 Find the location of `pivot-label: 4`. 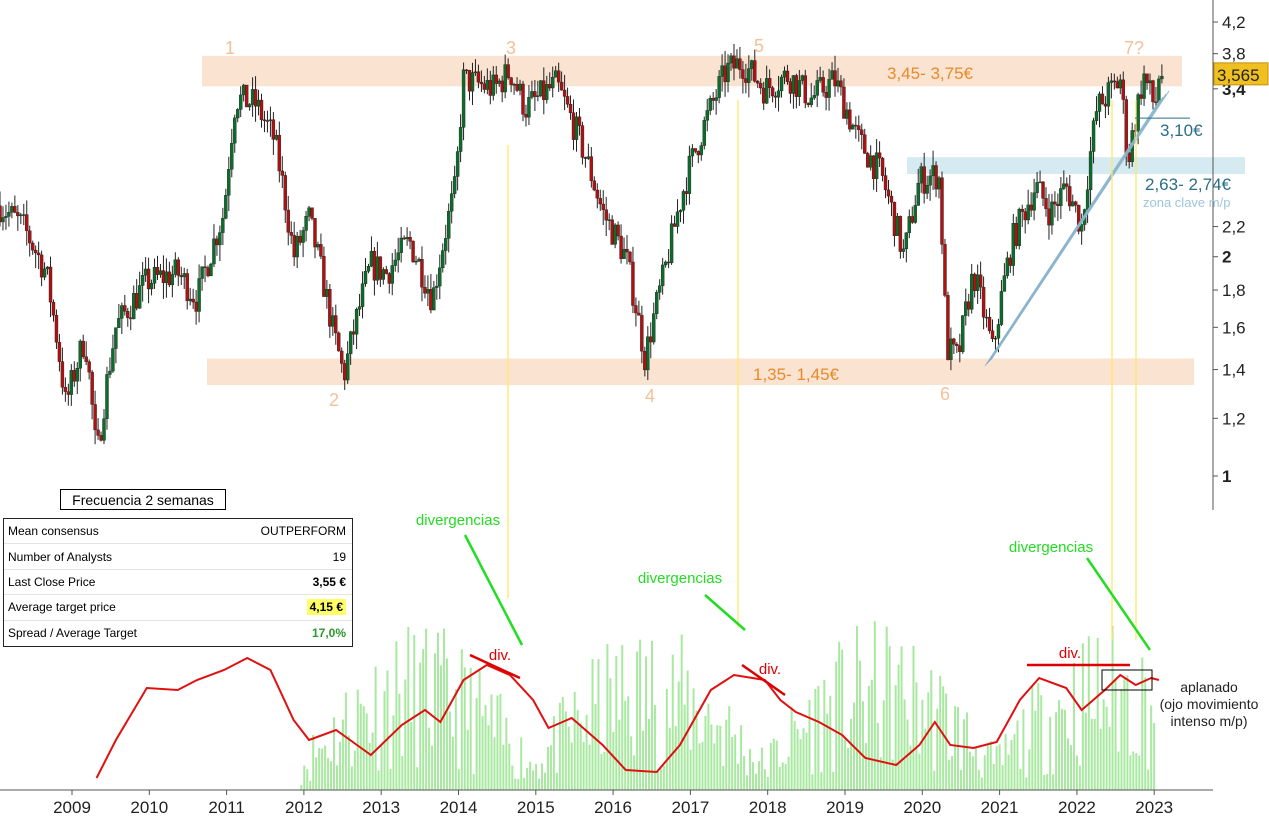

pivot-label: 4 is located at coordinates (650, 396).